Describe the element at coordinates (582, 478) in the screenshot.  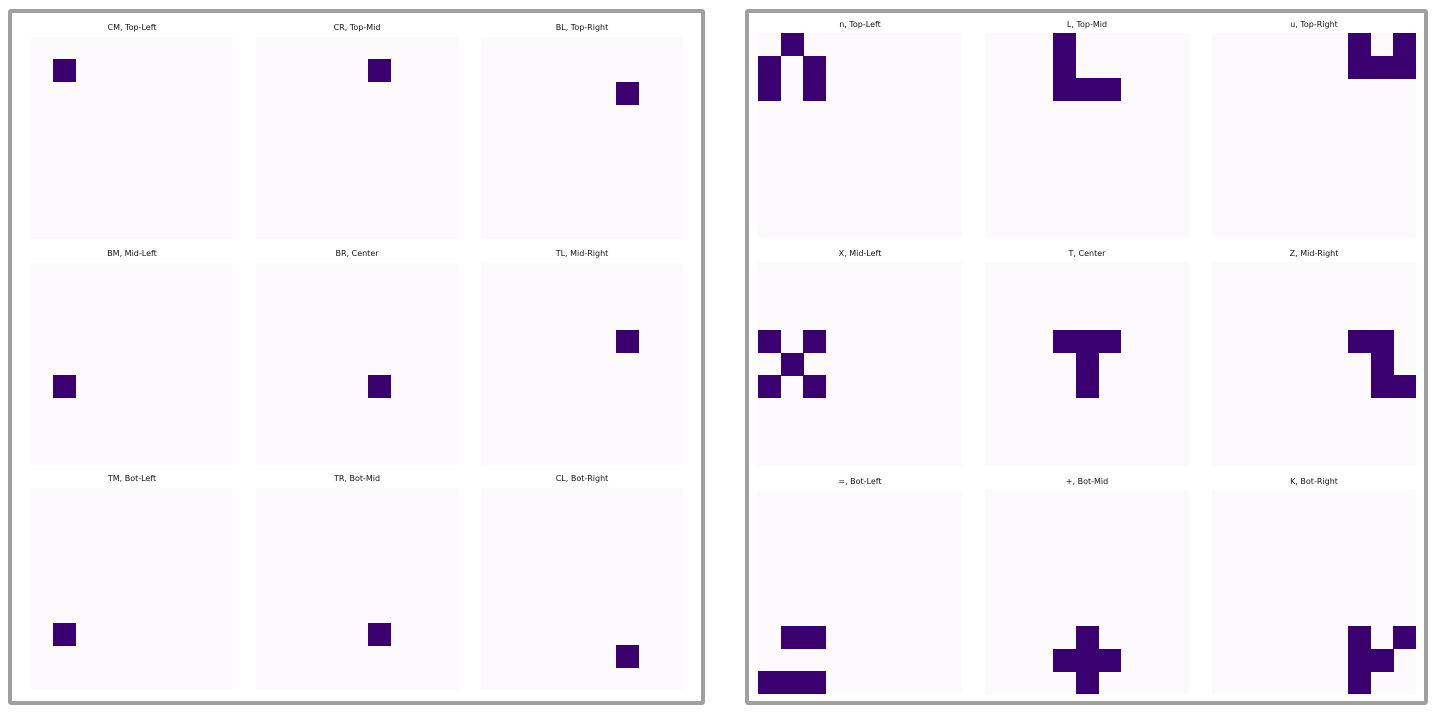
I see `cell-title: CL, Bot-Right` at that location.